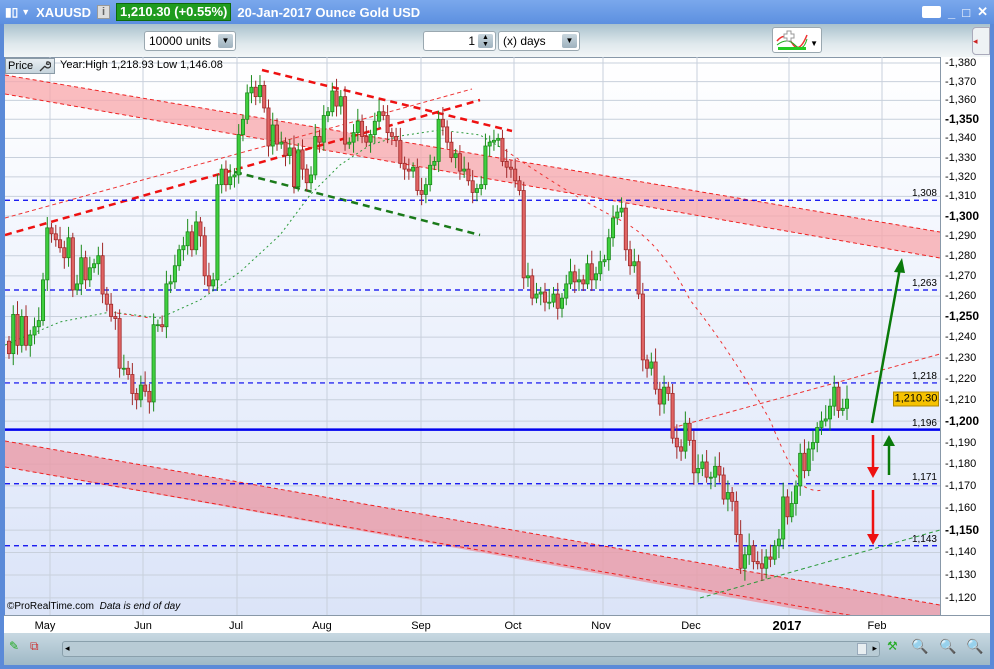  I want to click on zoom-out-icon: 🔍, so click(948, 646).